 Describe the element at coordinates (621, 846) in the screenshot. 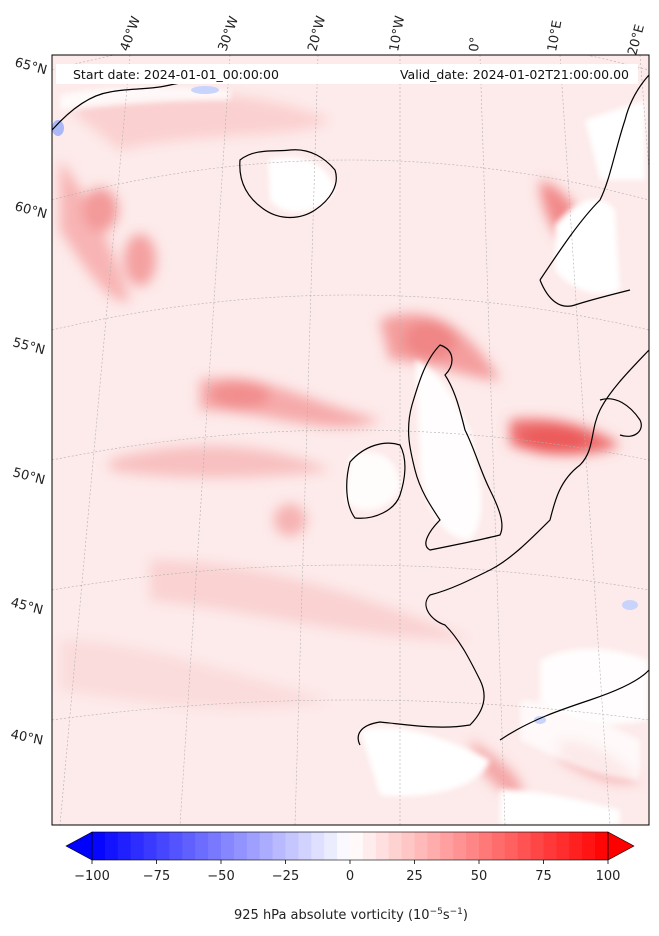

I see `colorbar-extend-max` at that location.